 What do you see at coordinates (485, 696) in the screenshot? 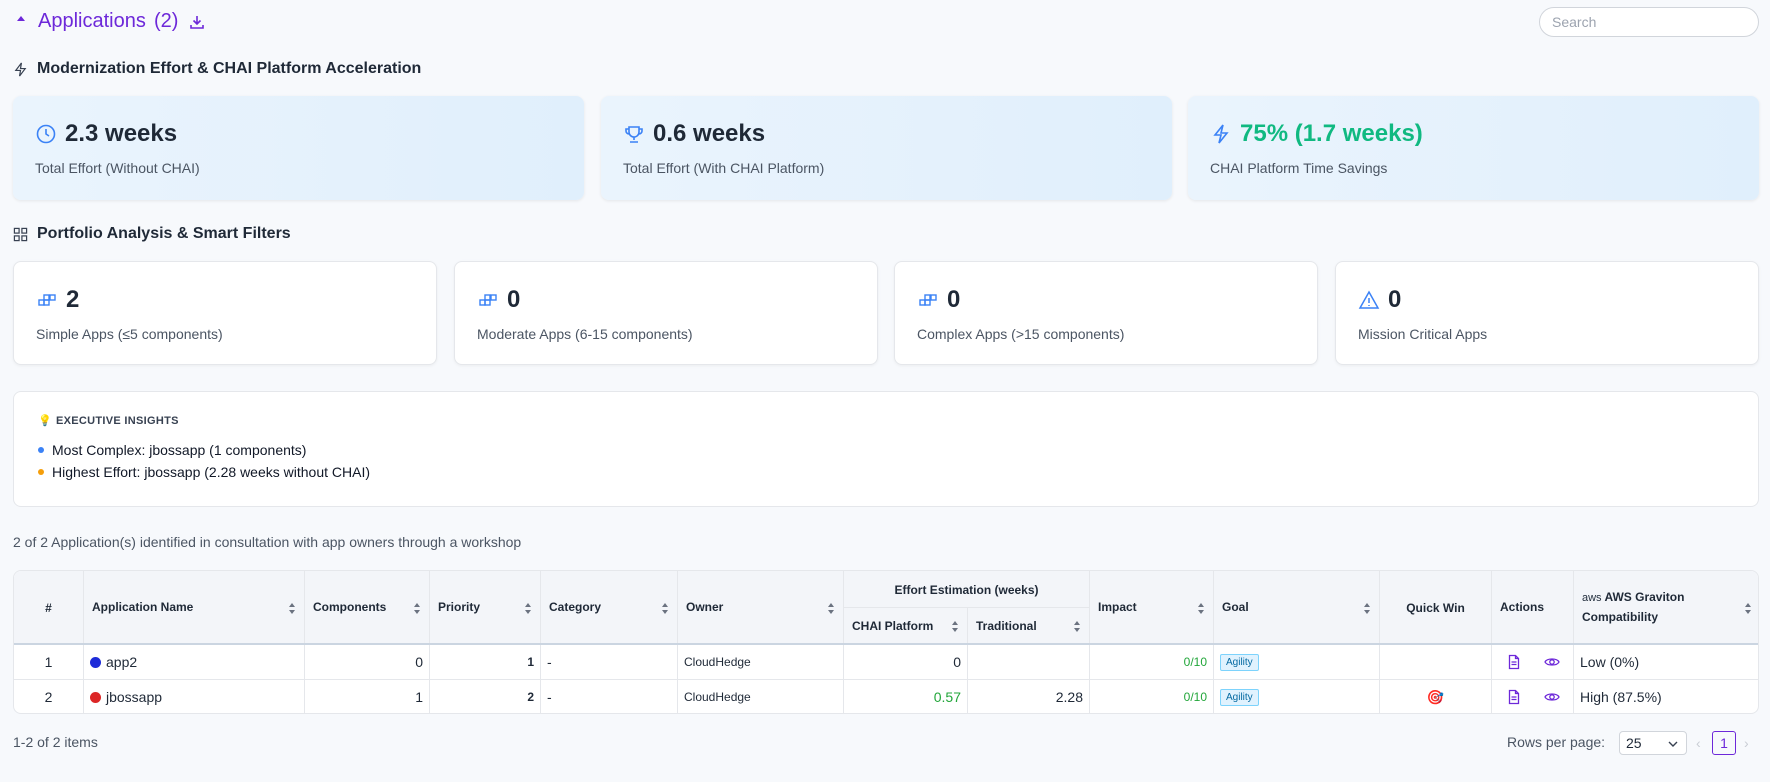
I see `cell-priority: 2` at bounding box center [485, 696].